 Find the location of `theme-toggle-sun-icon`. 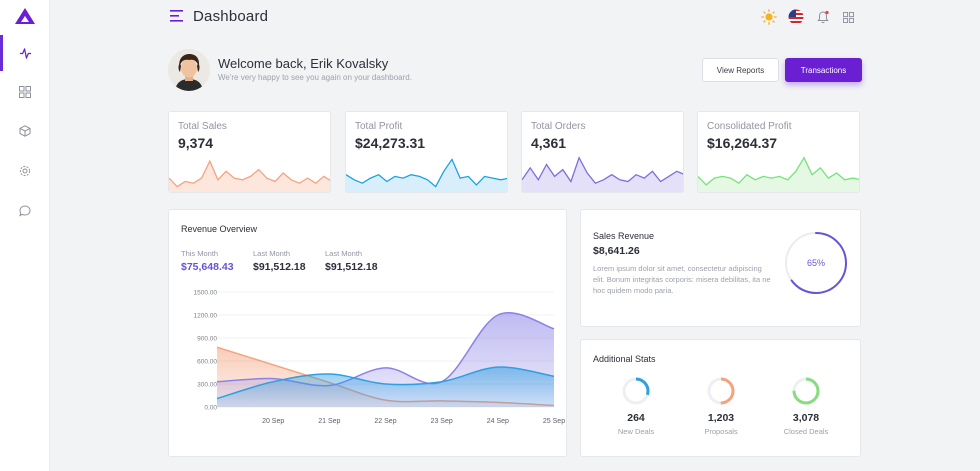

theme-toggle-sun-icon is located at coordinates (769, 17).